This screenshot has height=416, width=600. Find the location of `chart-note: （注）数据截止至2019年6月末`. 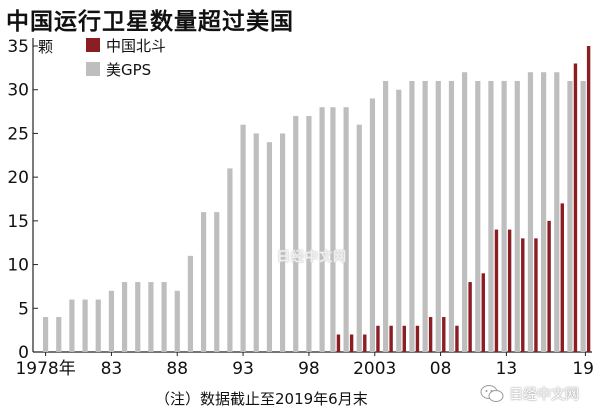

chart-note: （注）数据截止至2019年6月末 is located at coordinates (261, 399).